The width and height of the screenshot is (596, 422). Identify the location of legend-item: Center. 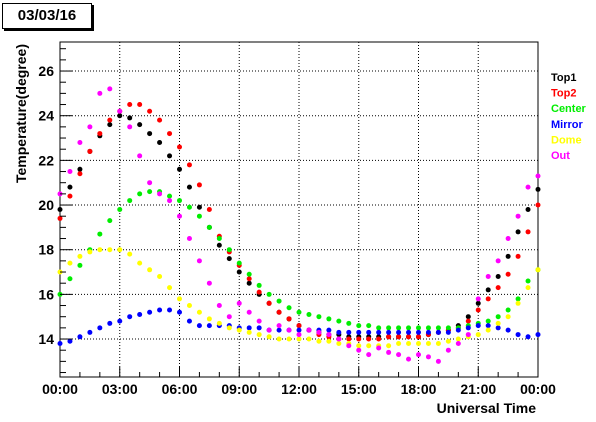
(569, 109).